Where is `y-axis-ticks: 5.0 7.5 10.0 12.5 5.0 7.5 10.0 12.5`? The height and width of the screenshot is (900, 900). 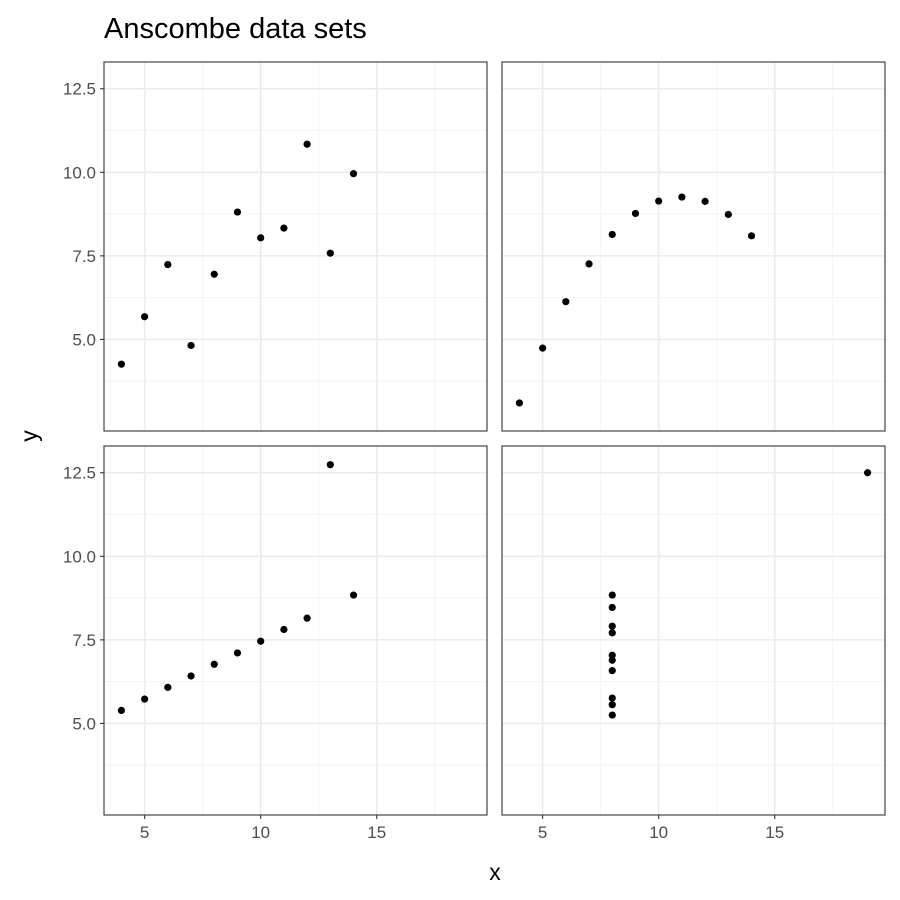
y-axis-ticks: 5.0 7.5 10.0 12.5 5.0 7.5 10.0 12.5 is located at coordinates (83, 406).